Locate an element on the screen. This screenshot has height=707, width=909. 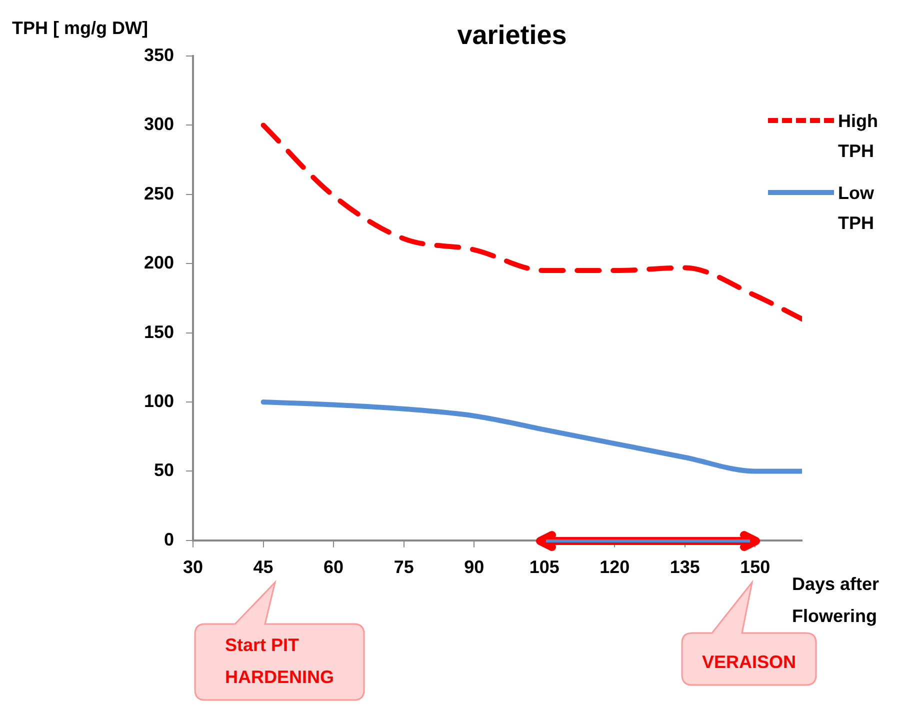
y-axis-title: TPH [ mg/g DW] is located at coordinates (80, 28).